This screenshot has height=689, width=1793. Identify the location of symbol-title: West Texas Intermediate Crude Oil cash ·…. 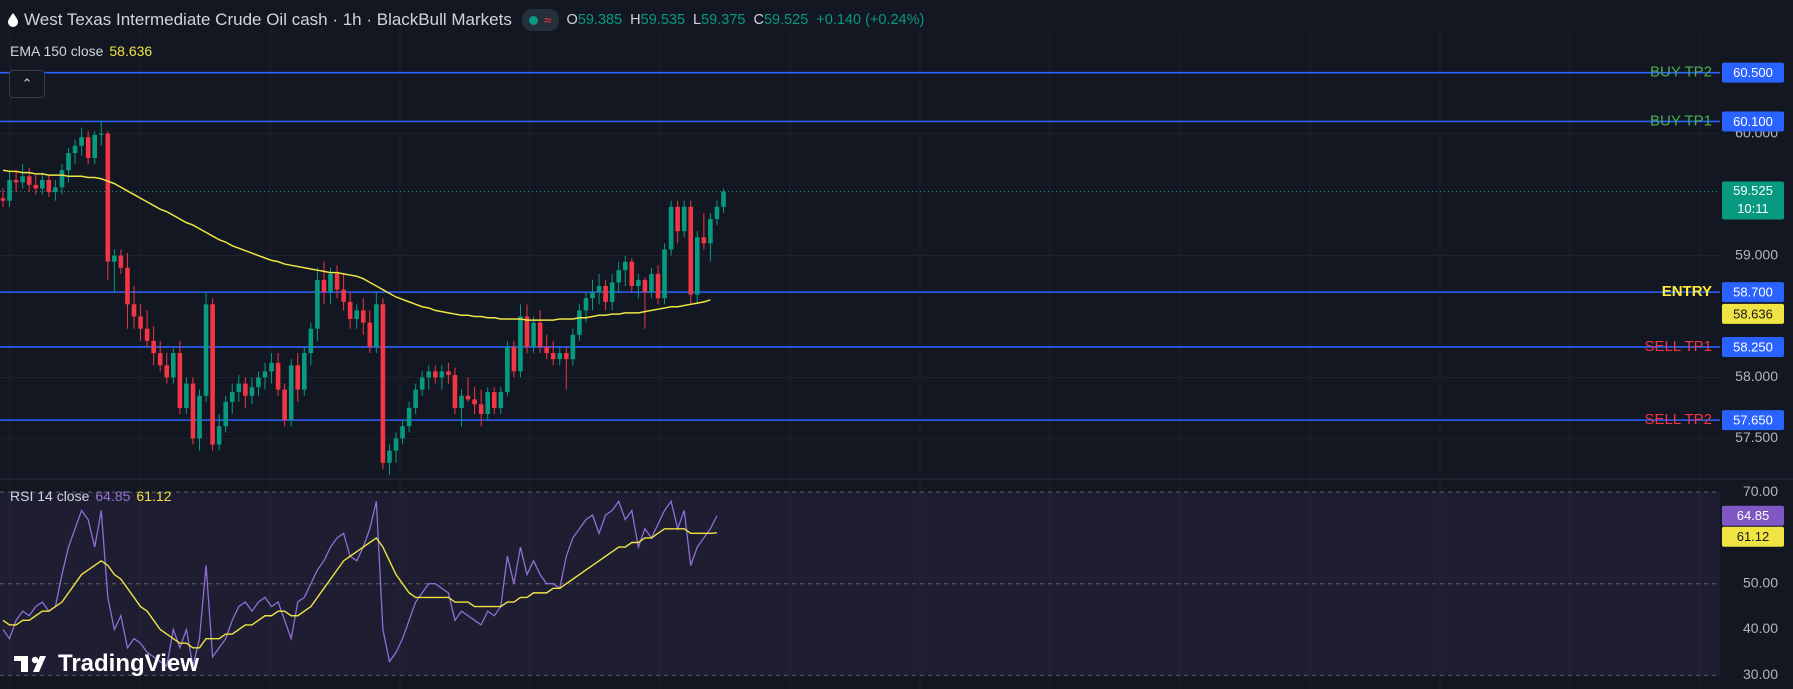
(268, 19).